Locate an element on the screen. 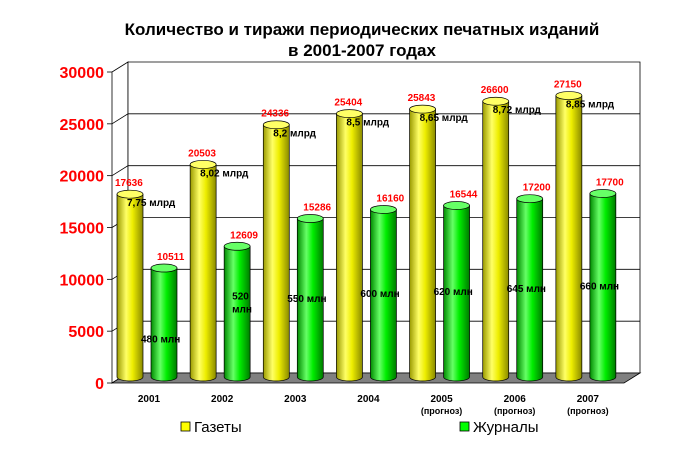  x-tick-label: 2007 is located at coordinates (588, 399).